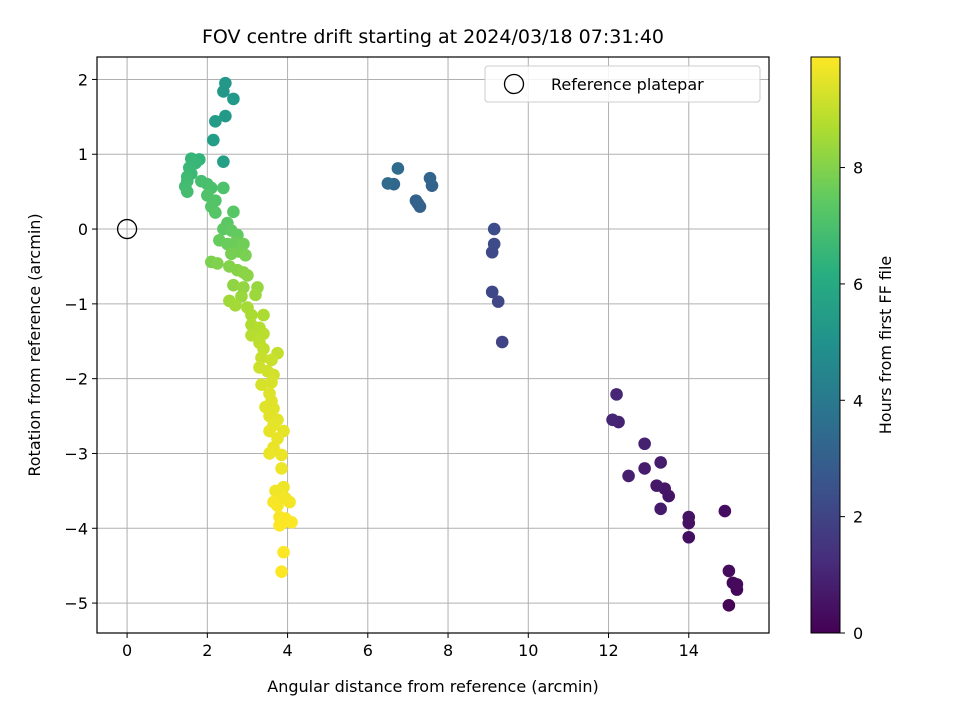 This screenshot has height=720, width=960. Describe the element at coordinates (432, 686) in the screenshot. I see `x-axis-label: Angular distance from reference (arcmin)` at that location.